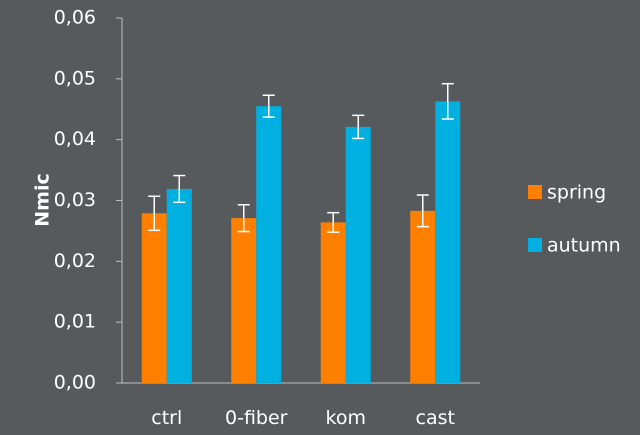  Describe the element at coordinates (535, 192) in the screenshot. I see `legend-swatch-spring` at that location.